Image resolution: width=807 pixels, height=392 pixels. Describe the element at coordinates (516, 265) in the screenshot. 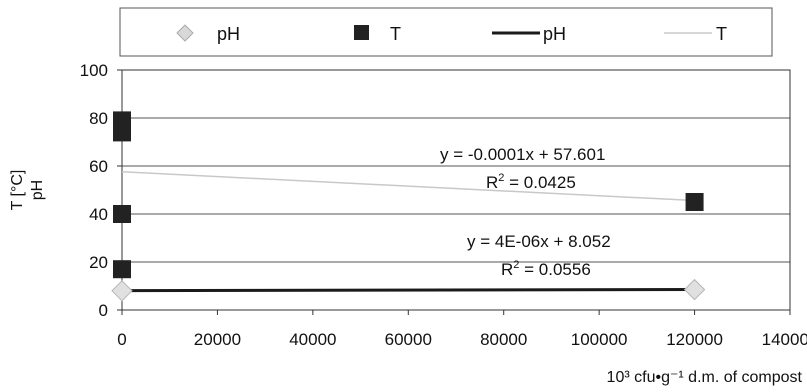

I see `ph-r2-sup: 2` at that location.